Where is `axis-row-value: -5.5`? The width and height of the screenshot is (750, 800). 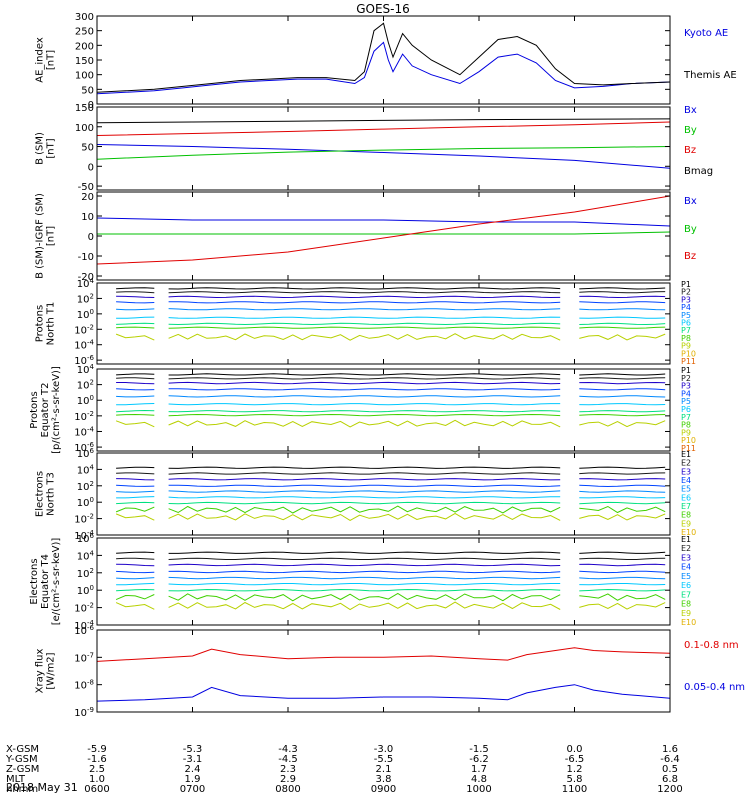
axis-row-value: -5.5 is located at coordinates (384, 759).